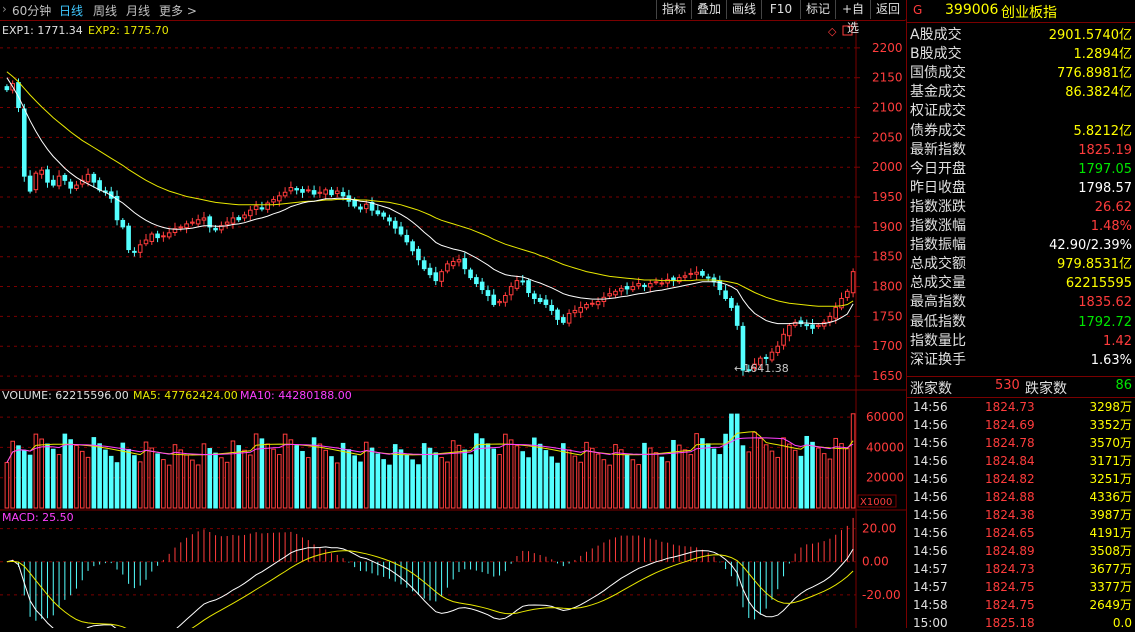 The image size is (1135, 632). Describe the element at coordinates (887, 9) in the screenshot. I see `back-button: 返回` at that location.